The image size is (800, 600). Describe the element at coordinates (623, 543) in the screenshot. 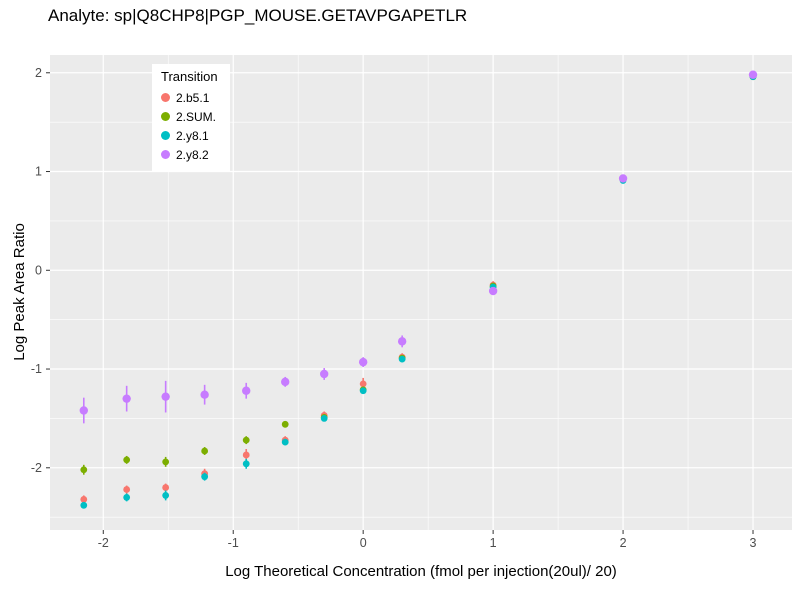

I see `x-tick-label: 2` at that location.